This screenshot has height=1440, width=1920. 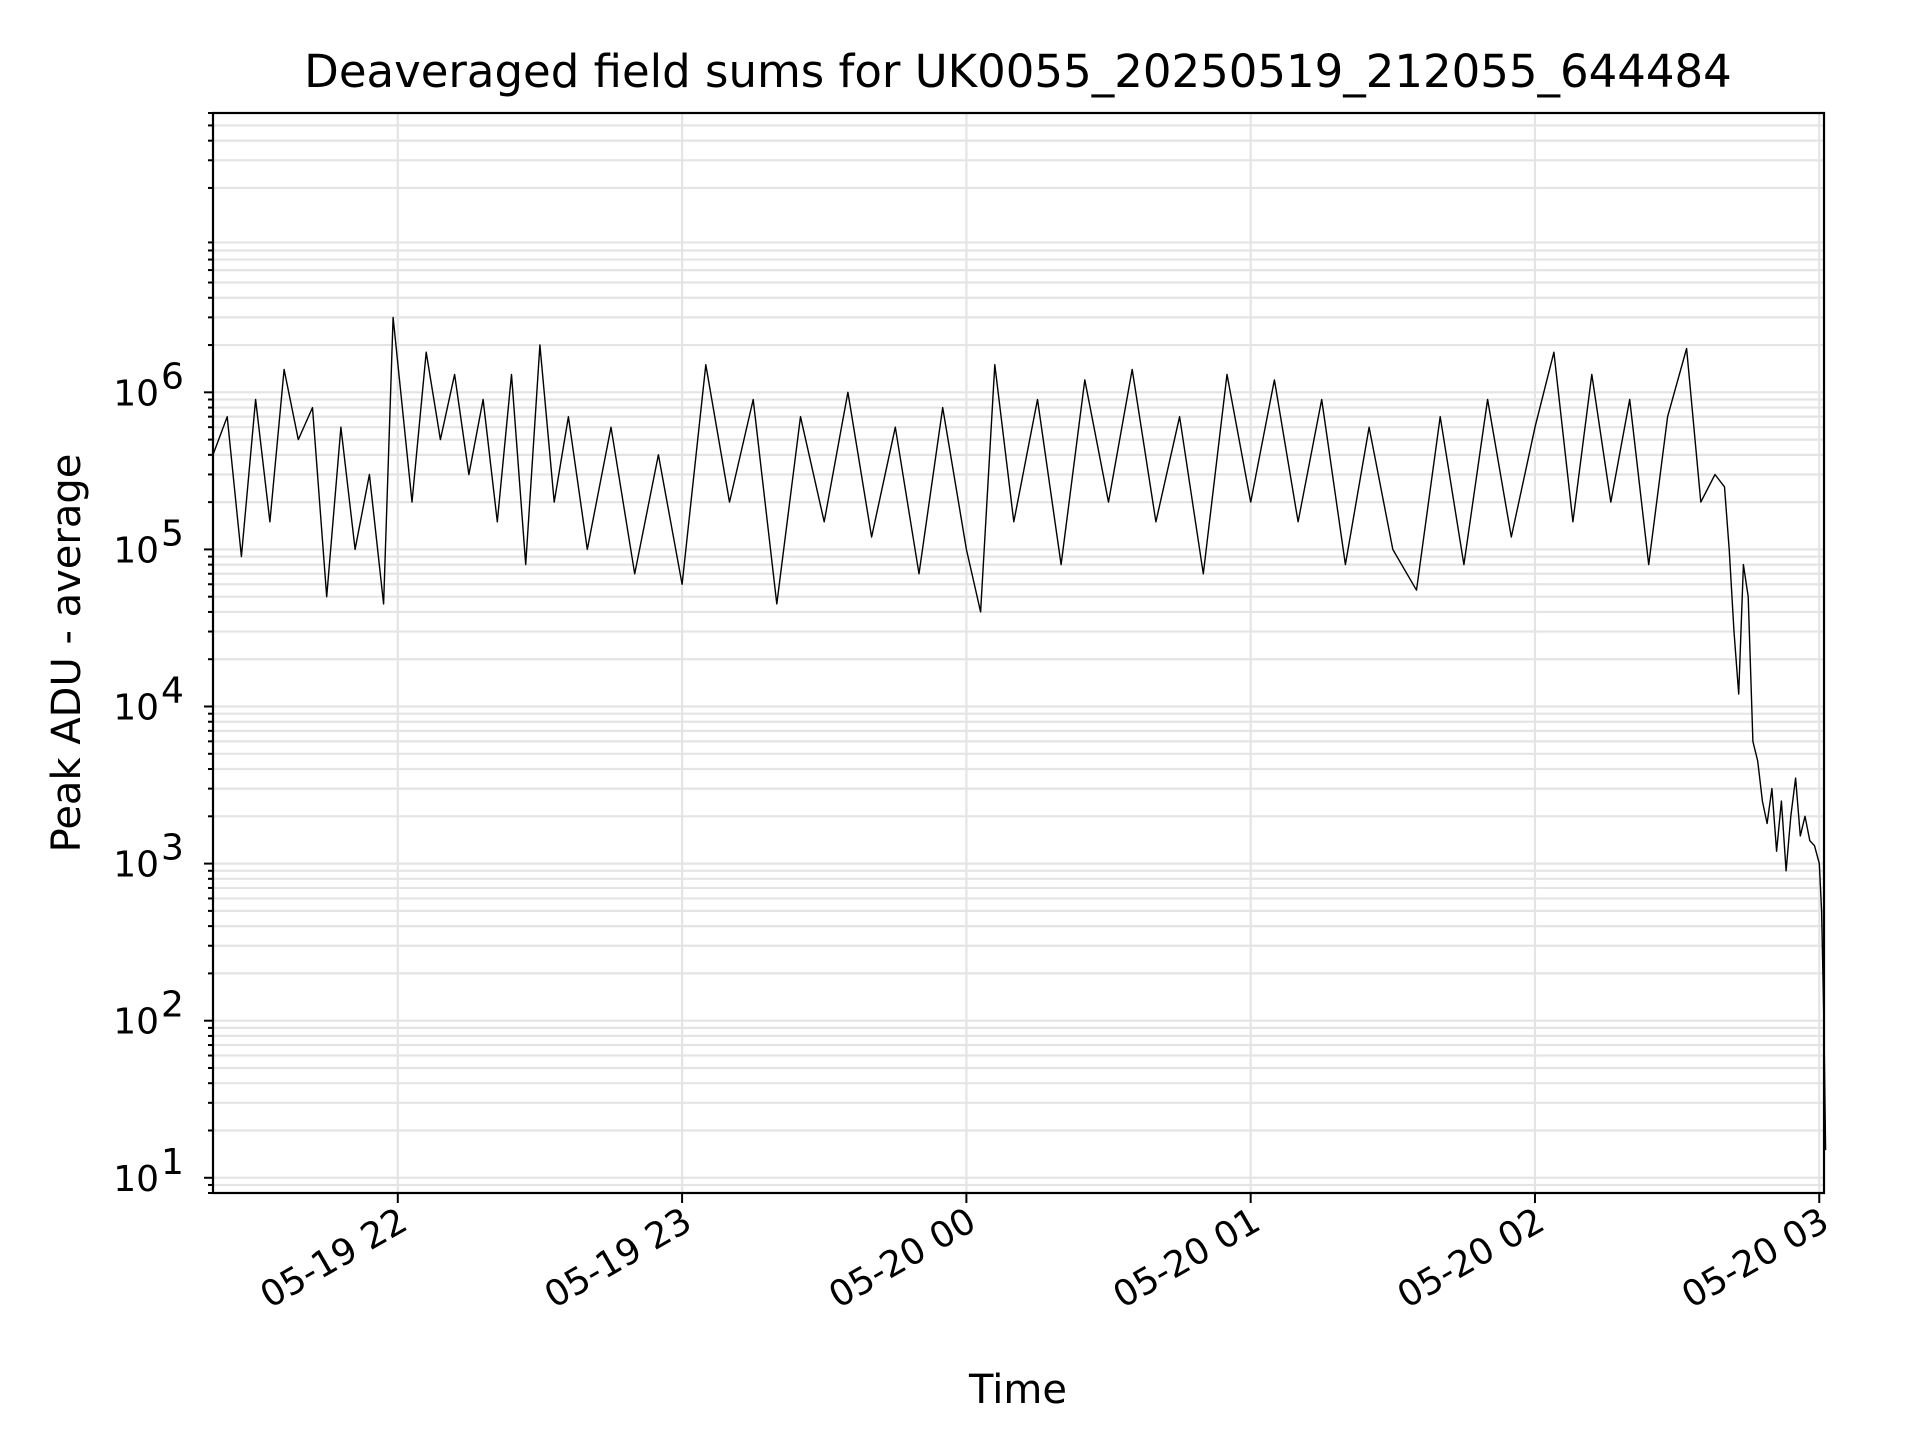 I want to click on x-axis-label: Time, so click(x=1017, y=1390).